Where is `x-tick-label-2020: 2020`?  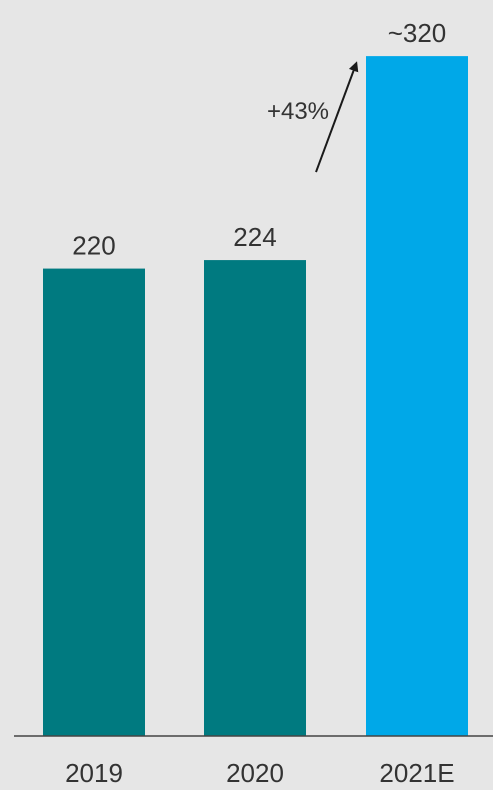 x-tick-label-2020: 2020 is located at coordinates (255, 773).